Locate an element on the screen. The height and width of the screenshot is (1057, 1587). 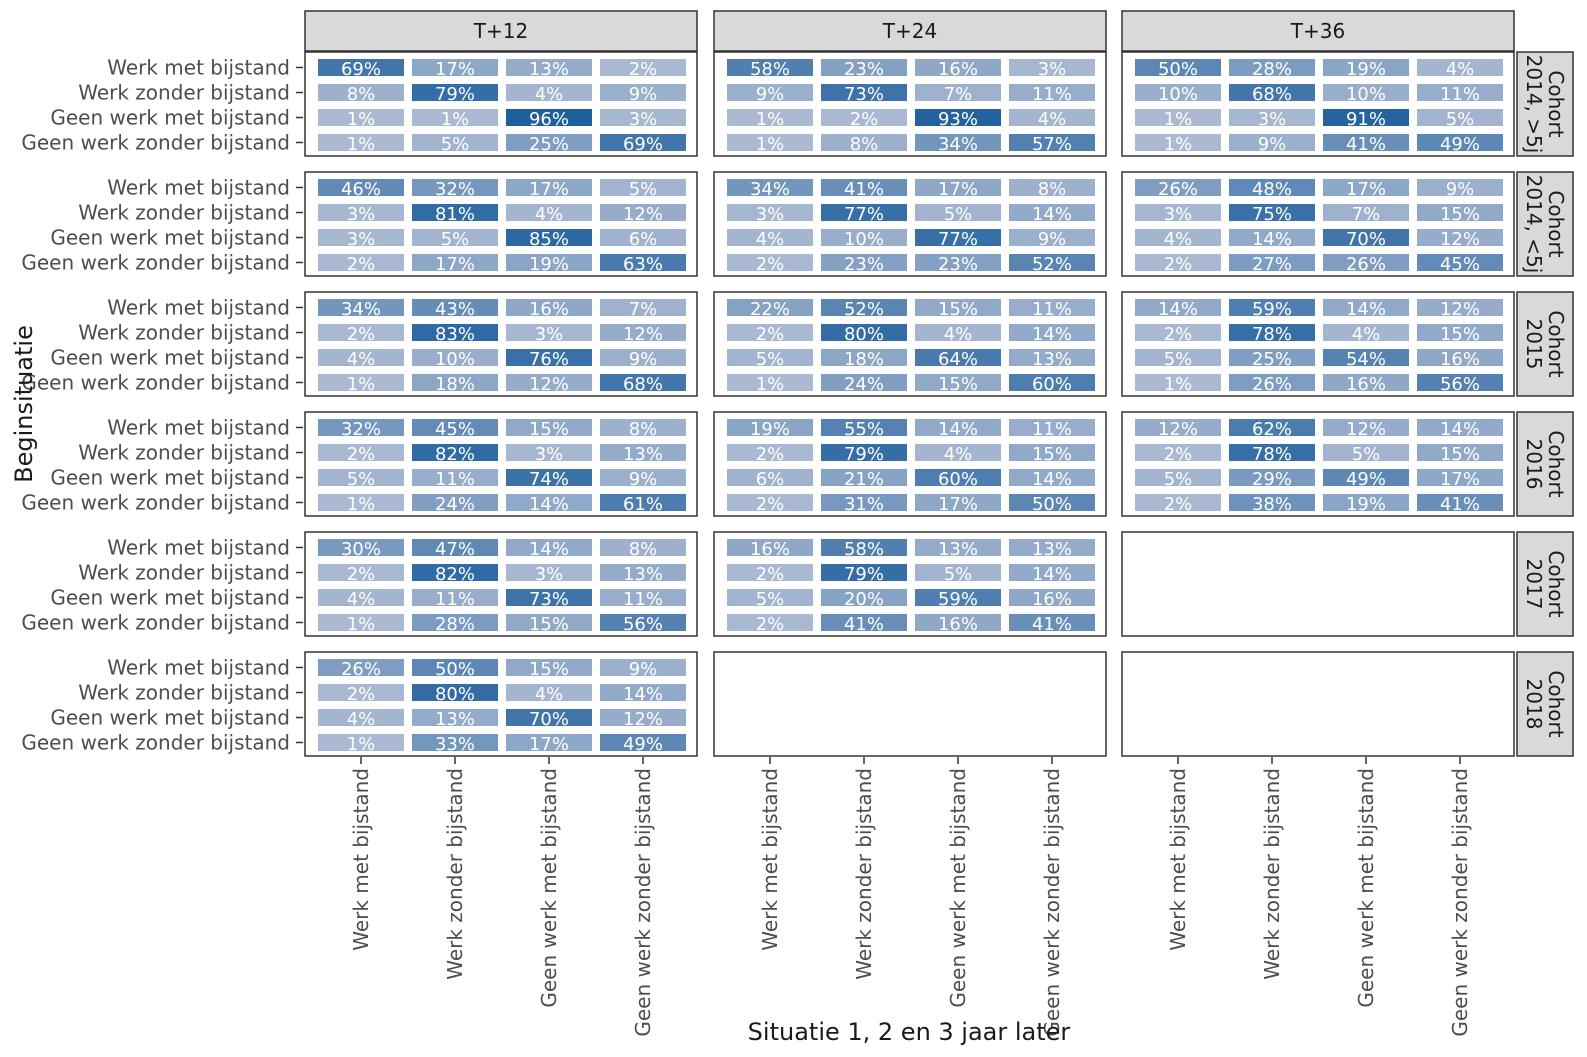
cell-value-label: 49% is located at coordinates (1460, 144).